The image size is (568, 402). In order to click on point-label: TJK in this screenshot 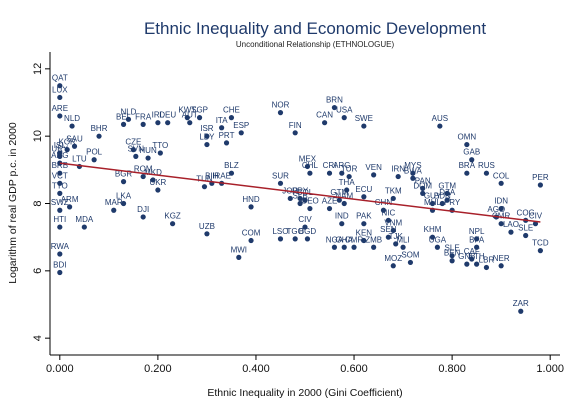, I will do `click(396, 236)`.